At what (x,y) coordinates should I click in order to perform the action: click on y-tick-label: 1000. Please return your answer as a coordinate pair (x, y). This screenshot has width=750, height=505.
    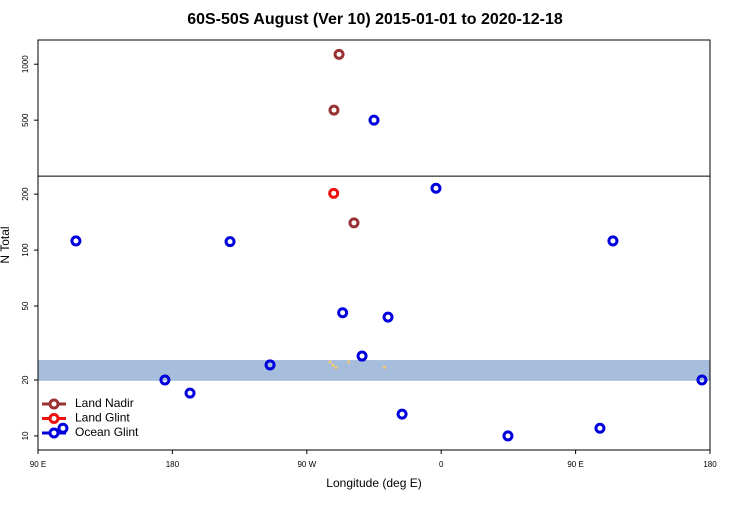
    Looking at the image, I should click on (25, 64).